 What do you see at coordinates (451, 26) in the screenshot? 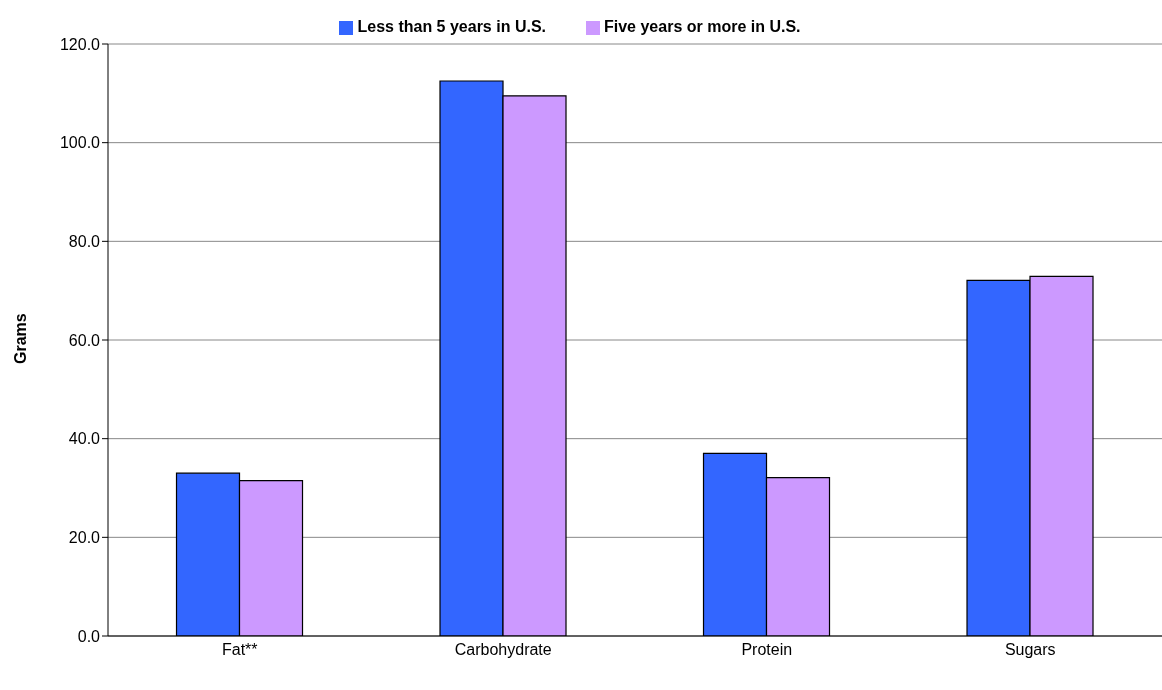
I see `legend-label: Less than 5 years in U.S.` at bounding box center [451, 26].